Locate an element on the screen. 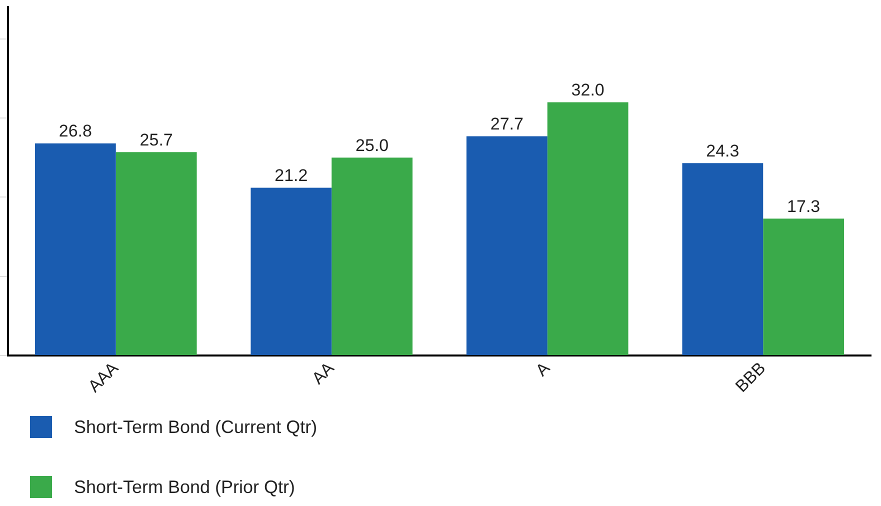  legend-label: Short-Term Bond (Prior Qtr) is located at coordinates (185, 487).